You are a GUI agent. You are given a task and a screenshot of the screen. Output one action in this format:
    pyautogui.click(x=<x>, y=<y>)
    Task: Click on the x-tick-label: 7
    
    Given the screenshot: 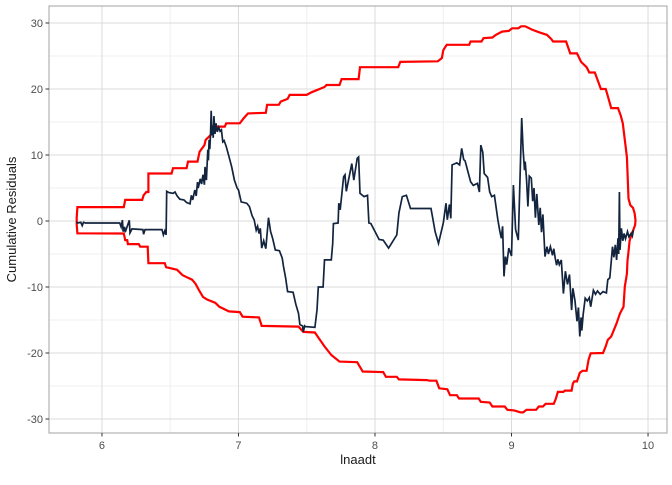 What is the action you would take?
    pyautogui.click(x=238, y=446)
    